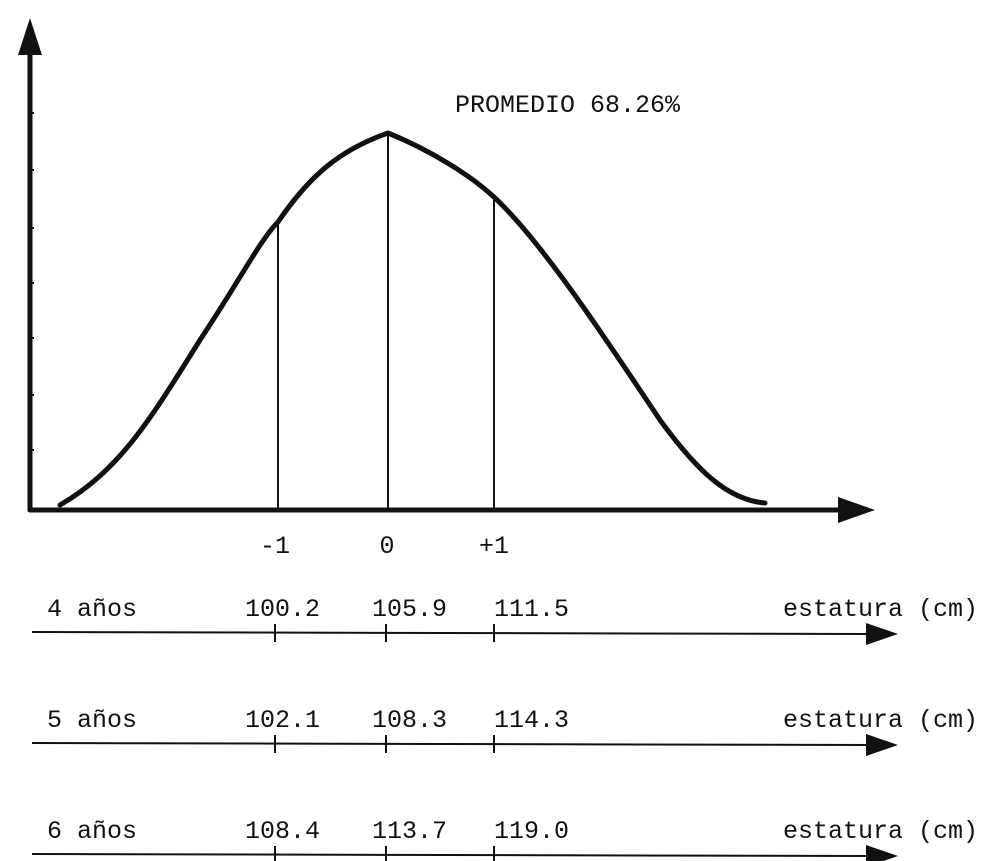 This screenshot has width=982, height=861. Describe the element at coordinates (531, 831) in the screenshot. I see `height-value: 119.0` at that location.